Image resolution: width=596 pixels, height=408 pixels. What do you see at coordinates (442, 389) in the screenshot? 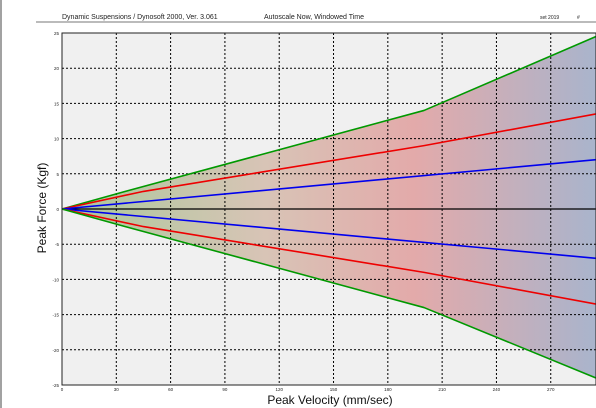
I see `x-tick-label: 210` at bounding box center [442, 389].